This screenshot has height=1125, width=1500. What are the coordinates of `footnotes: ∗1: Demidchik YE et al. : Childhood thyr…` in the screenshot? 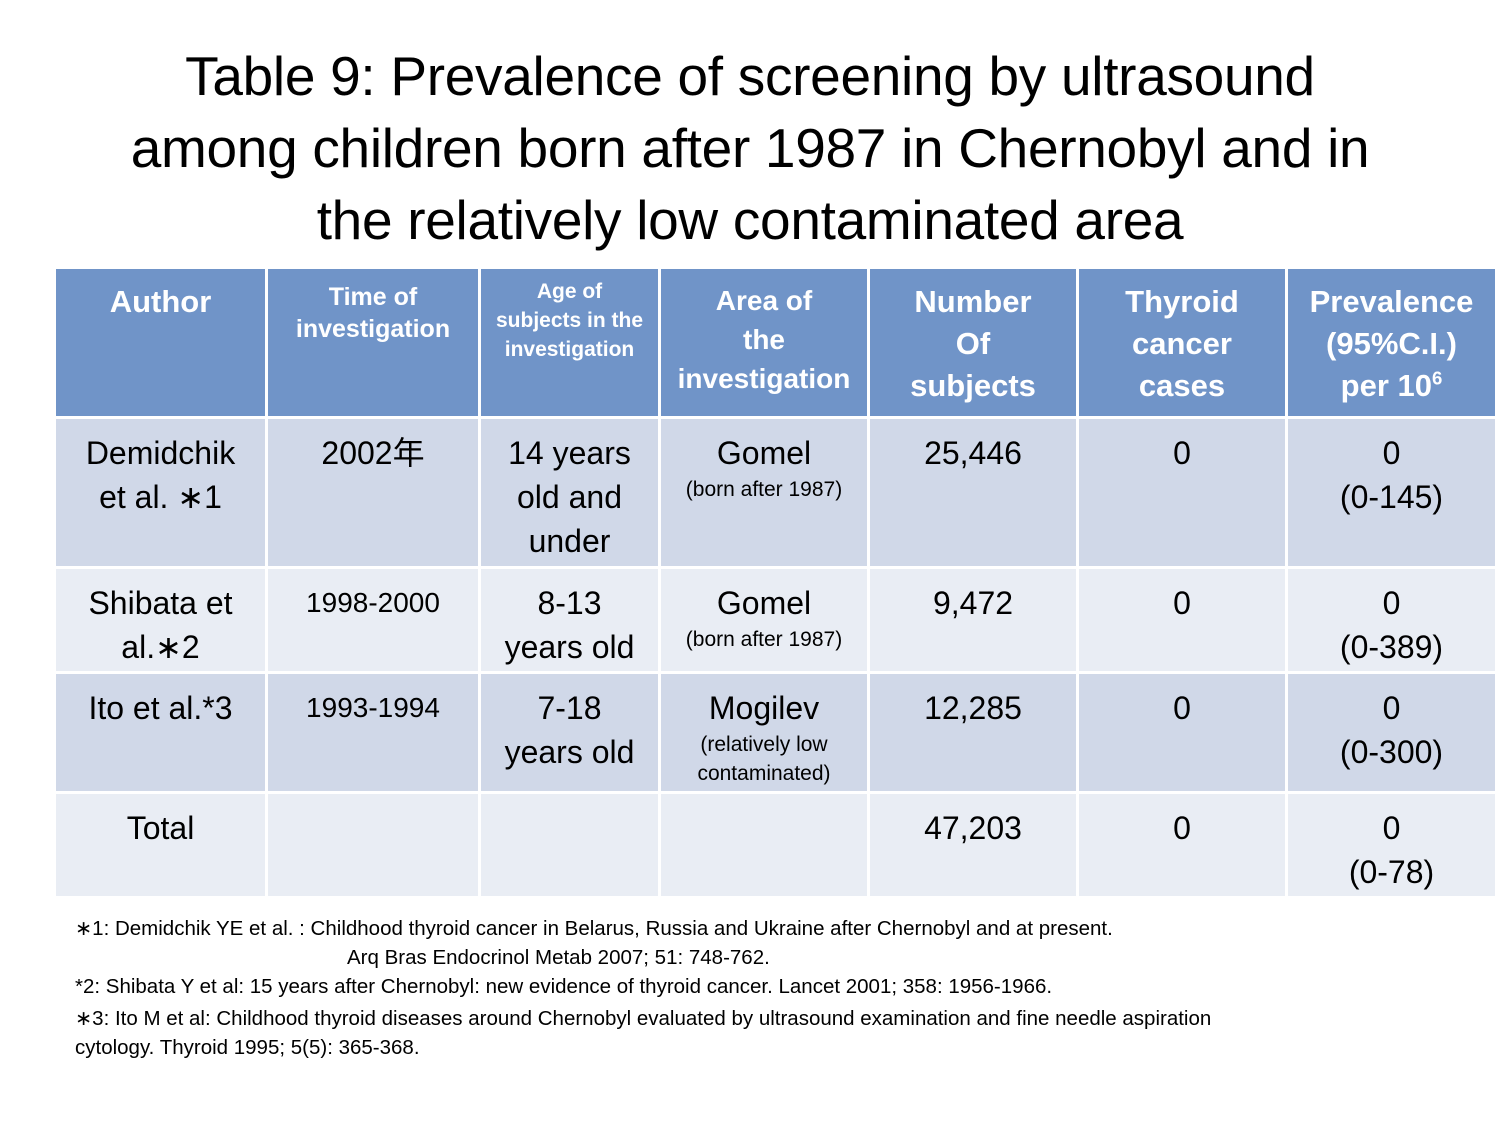 It's located at (765, 988).